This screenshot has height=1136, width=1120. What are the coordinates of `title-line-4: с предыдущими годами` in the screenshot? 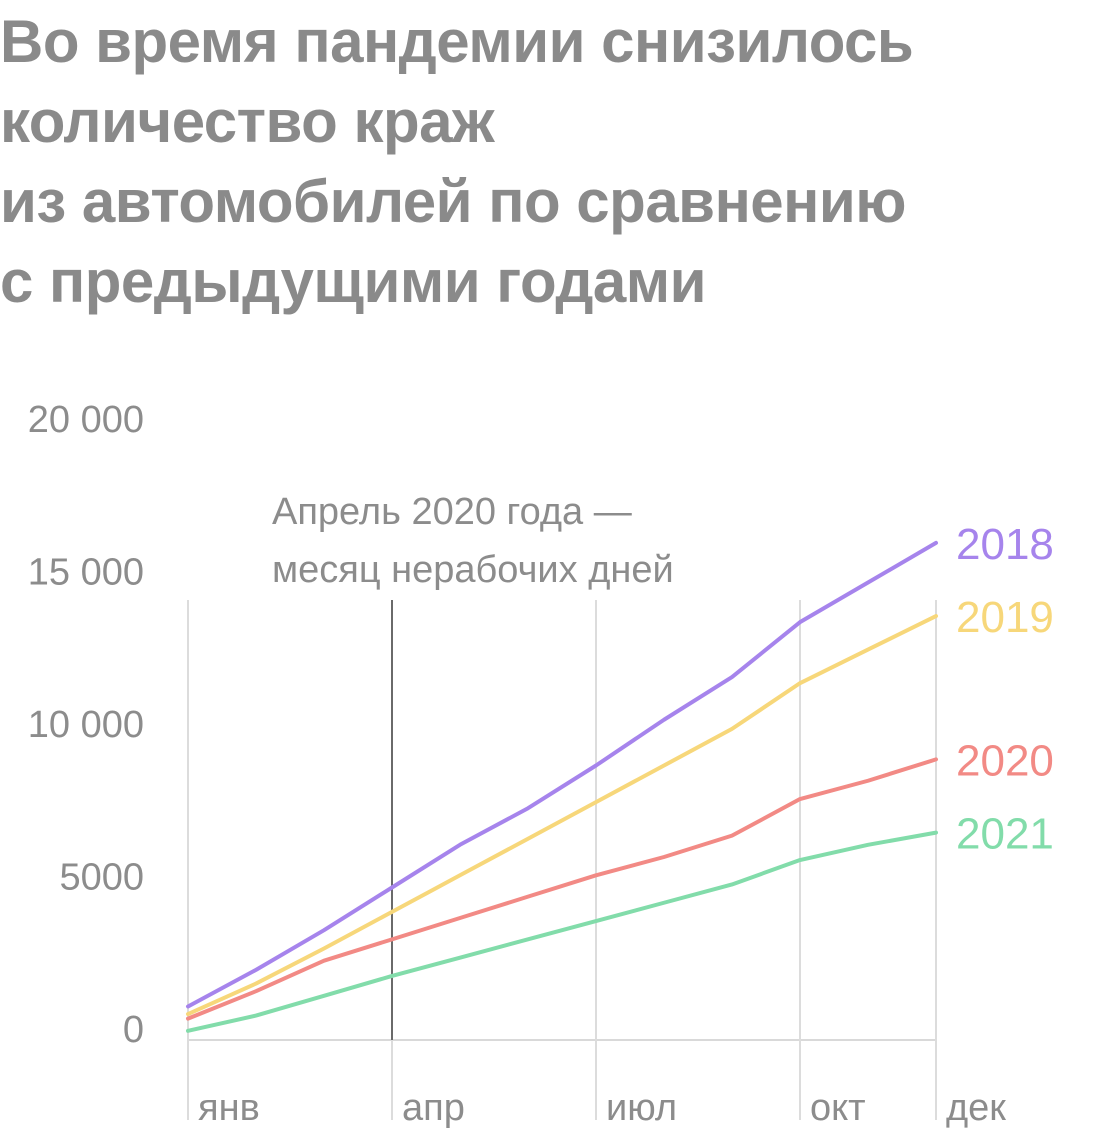 It's located at (353, 281).